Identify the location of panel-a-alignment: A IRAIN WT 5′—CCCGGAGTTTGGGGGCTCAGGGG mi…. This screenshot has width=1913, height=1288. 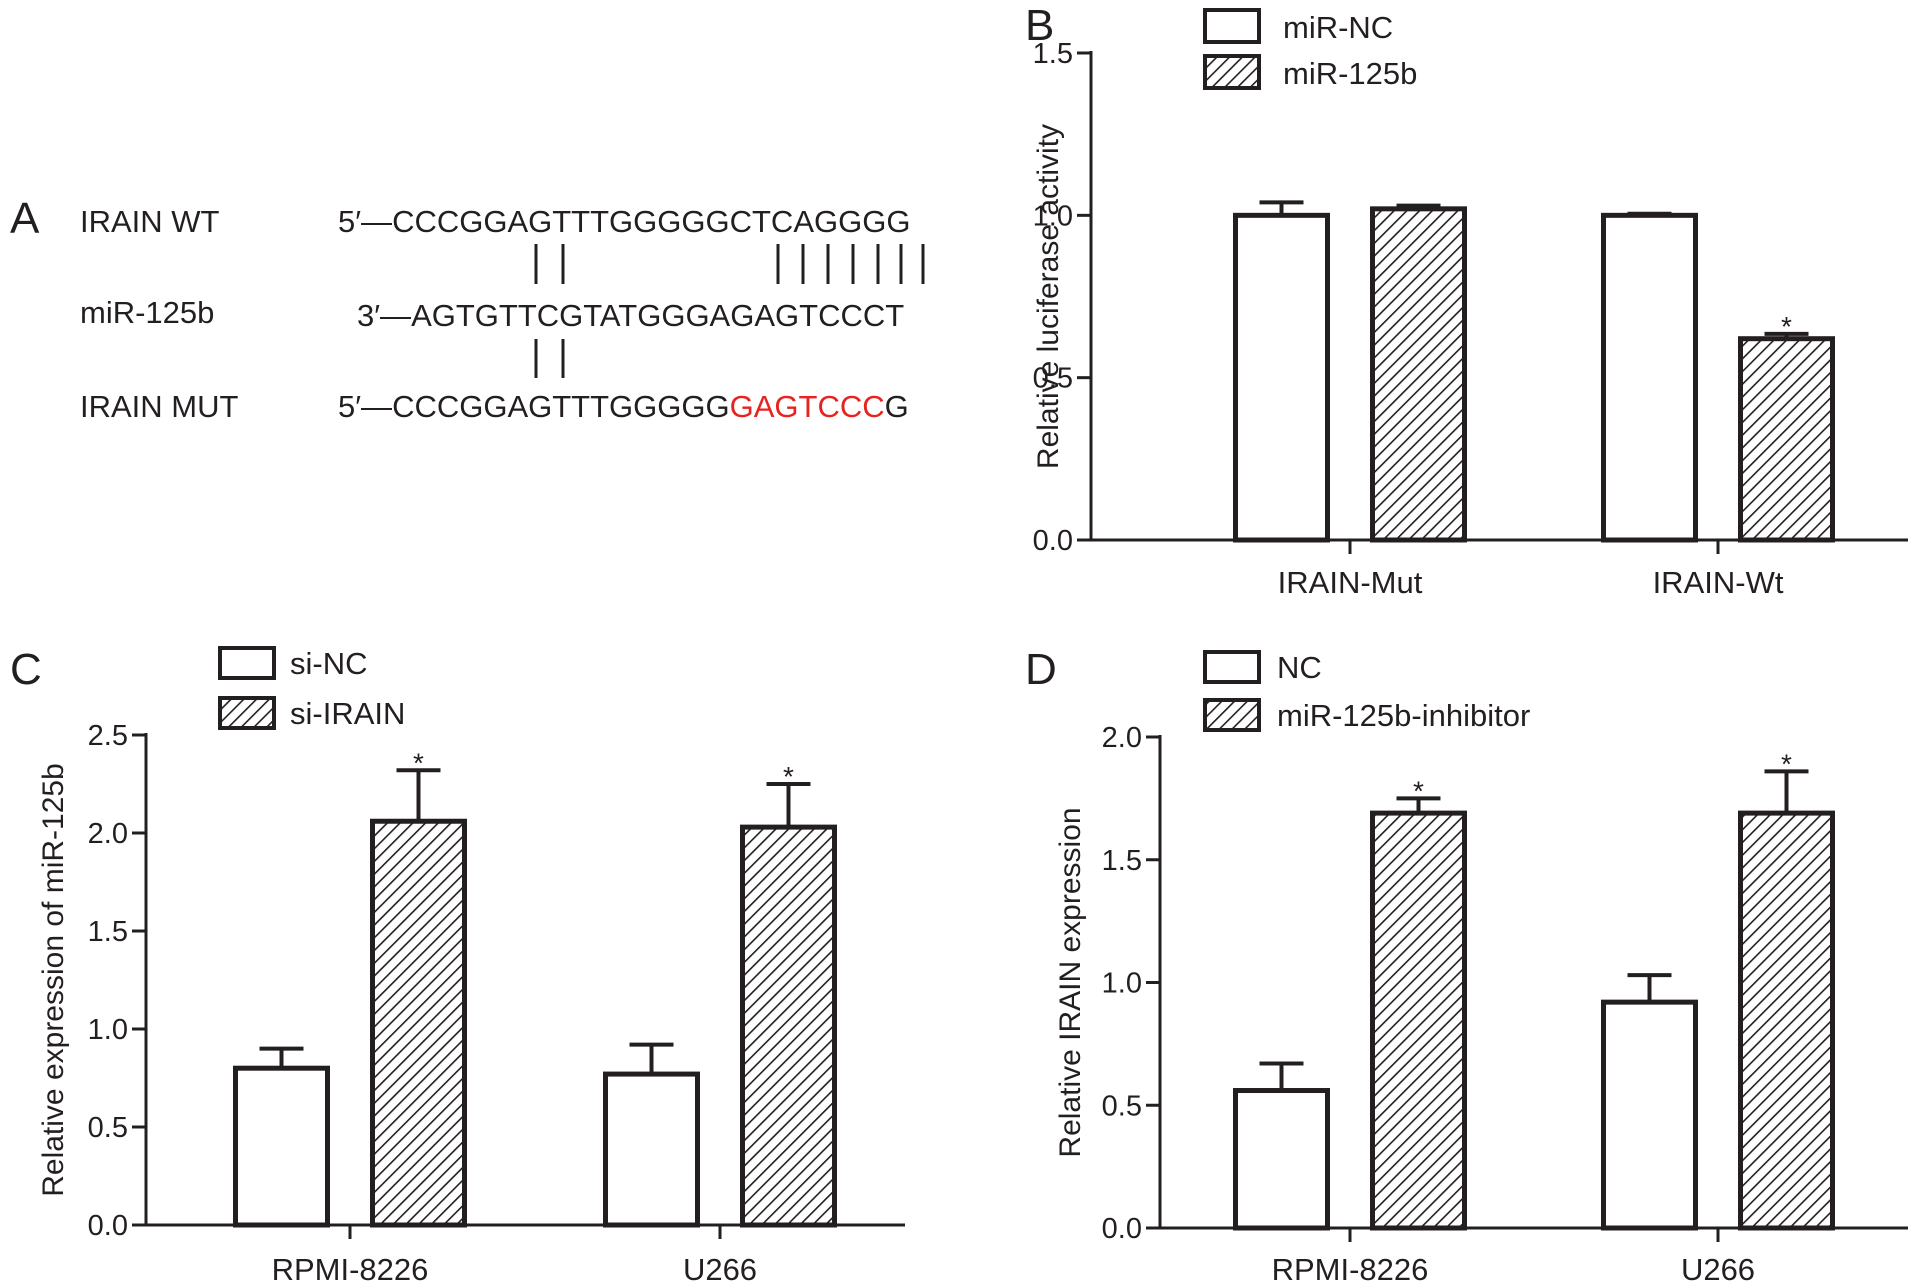
(467, 309).